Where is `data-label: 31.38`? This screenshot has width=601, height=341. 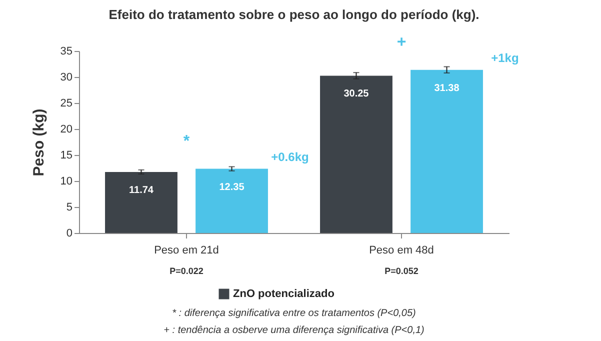 data-label: 31.38 is located at coordinates (447, 88).